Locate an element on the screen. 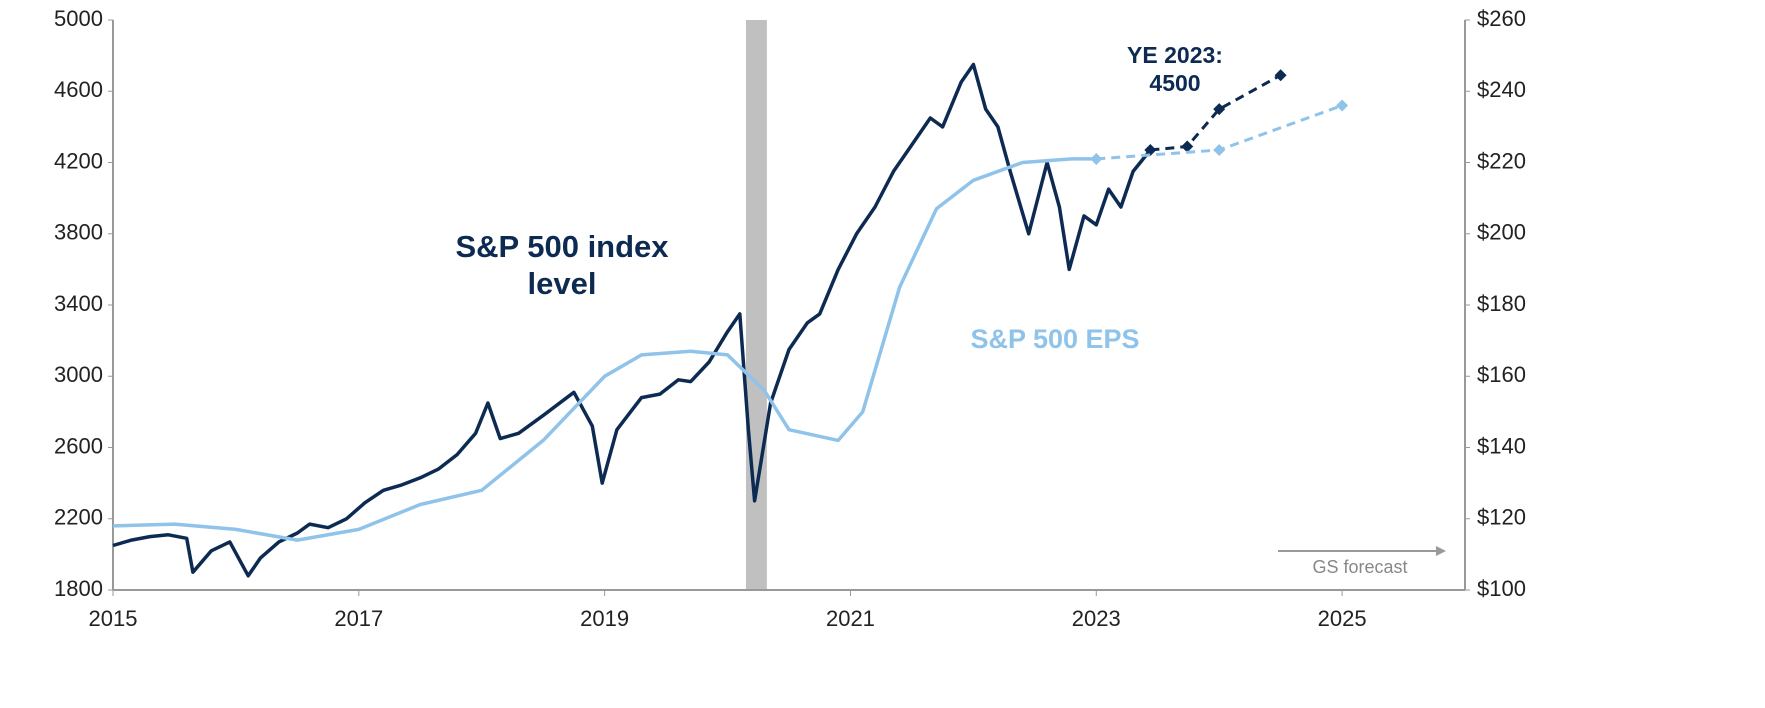  y2-tick-label: $180 is located at coordinates (1501, 303).